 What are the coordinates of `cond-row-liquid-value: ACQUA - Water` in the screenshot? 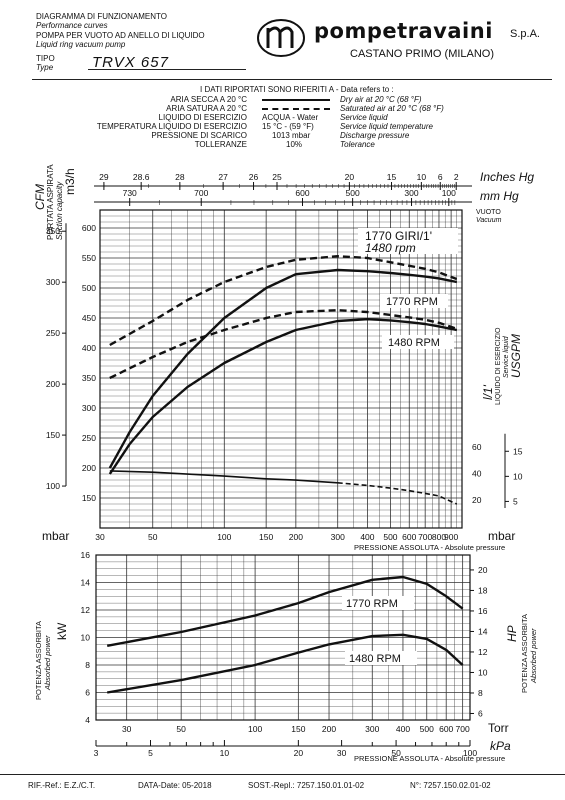 It's located at (290, 117).